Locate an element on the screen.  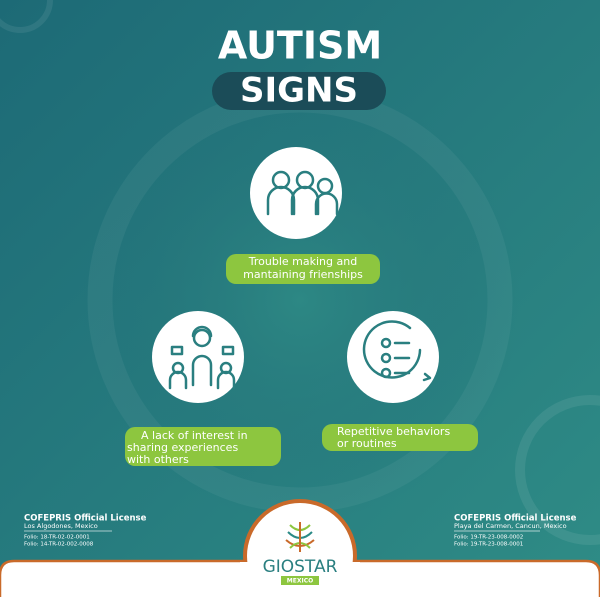
title: AUTISM is located at coordinates (300, 46).